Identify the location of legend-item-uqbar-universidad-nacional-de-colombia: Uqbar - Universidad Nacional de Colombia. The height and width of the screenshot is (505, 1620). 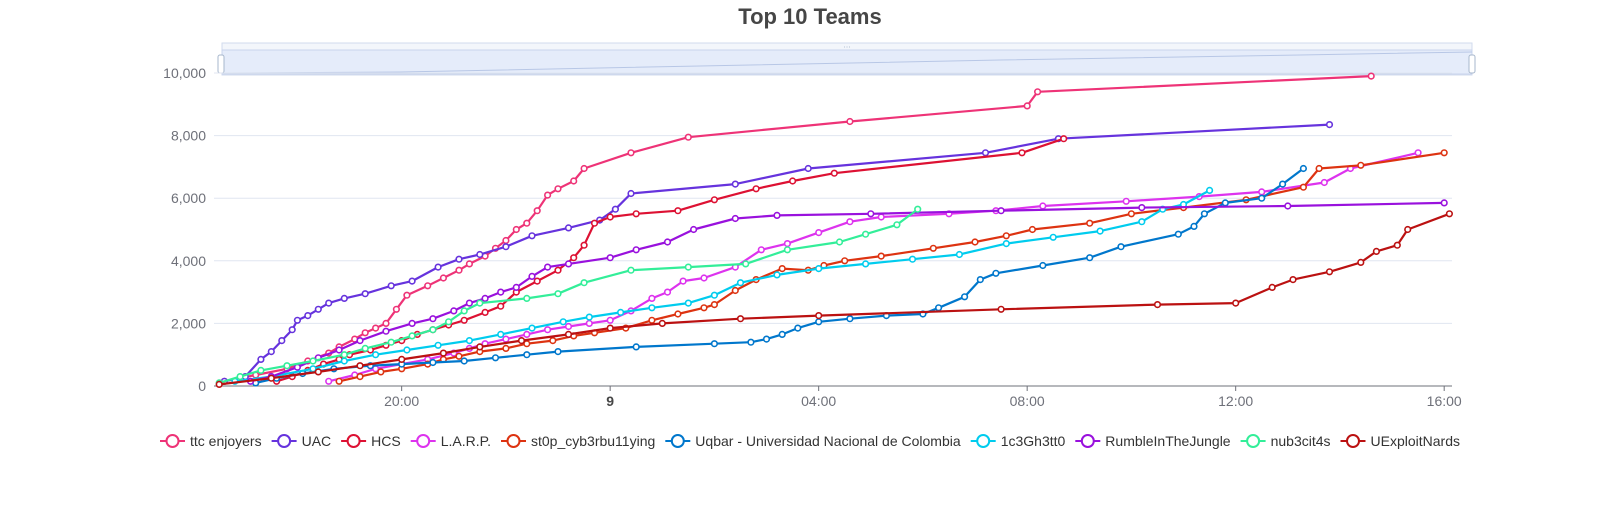
(813, 441).